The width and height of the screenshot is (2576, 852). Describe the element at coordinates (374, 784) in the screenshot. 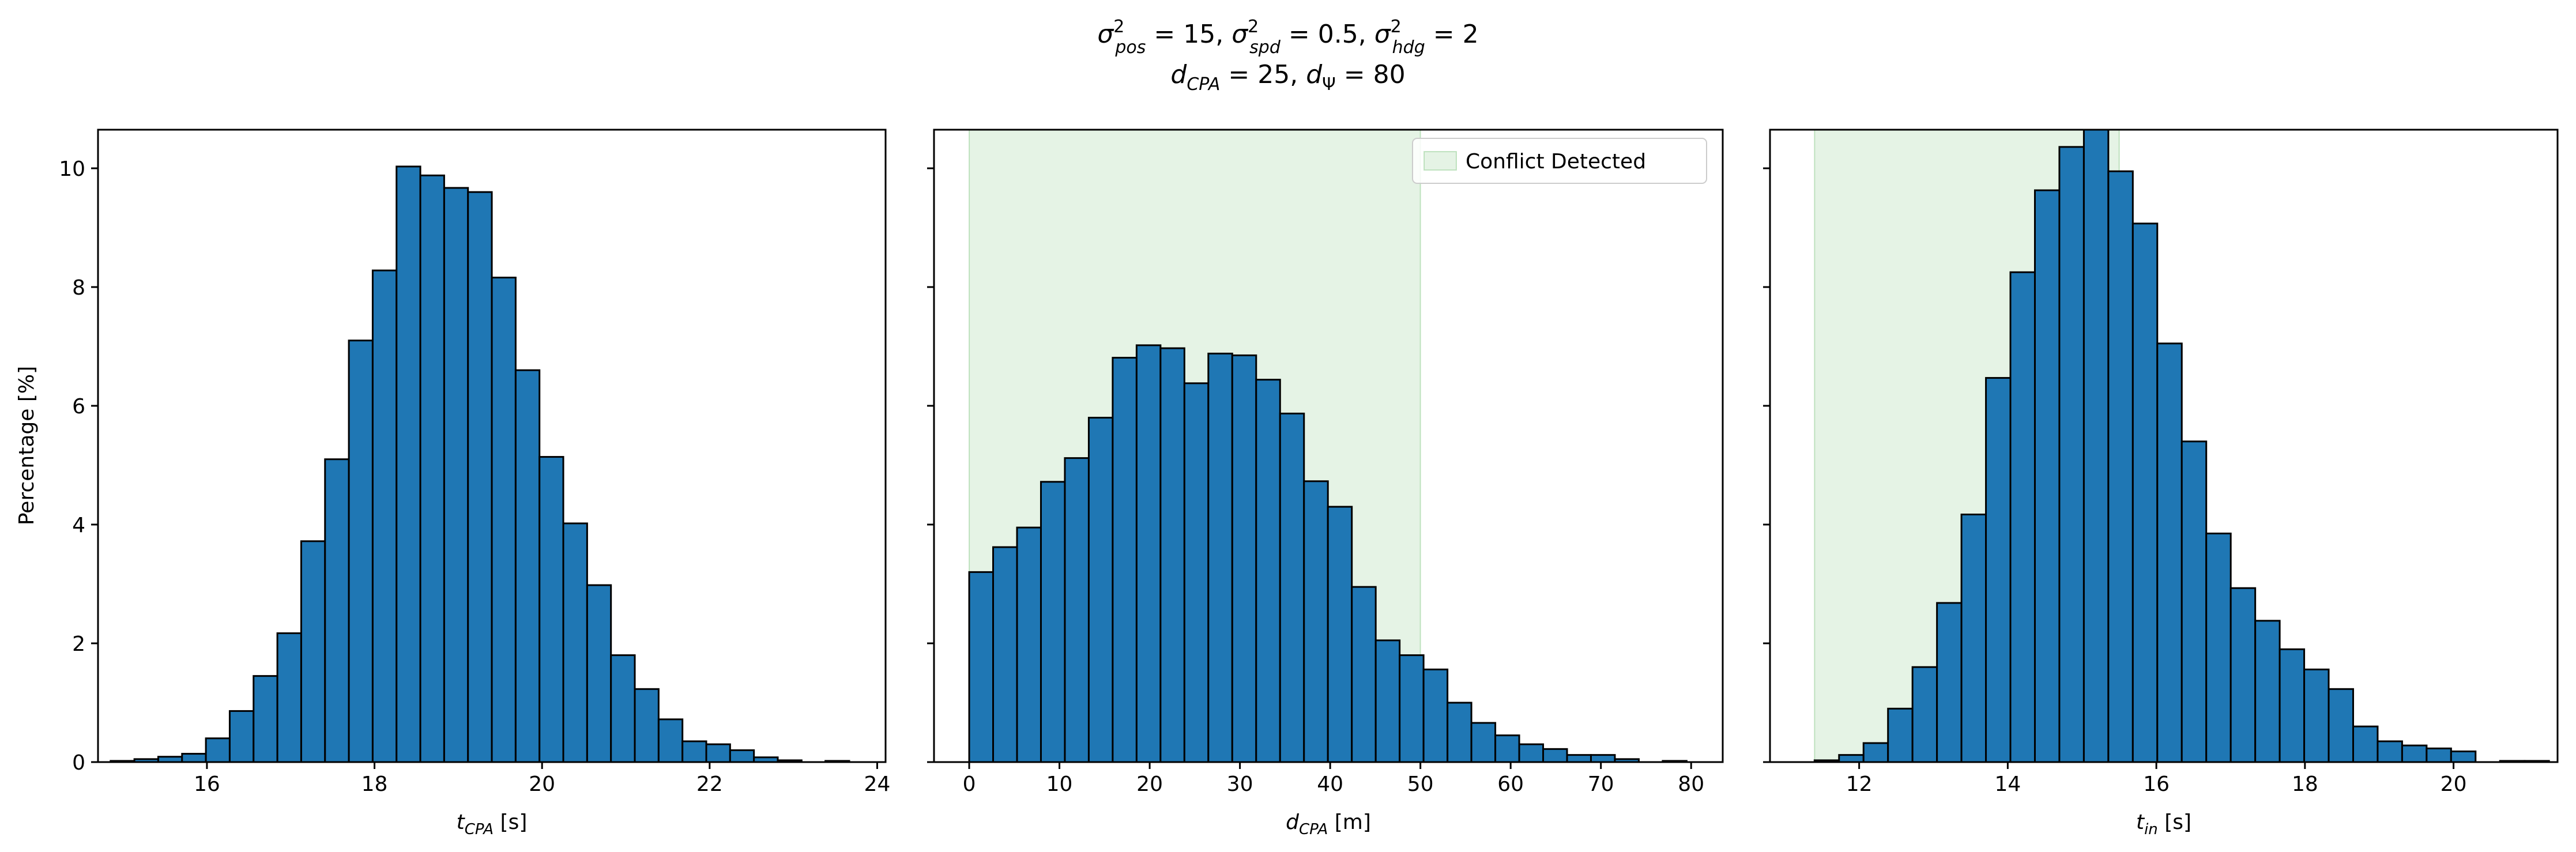

I see `x-tick-label: 18` at that location.